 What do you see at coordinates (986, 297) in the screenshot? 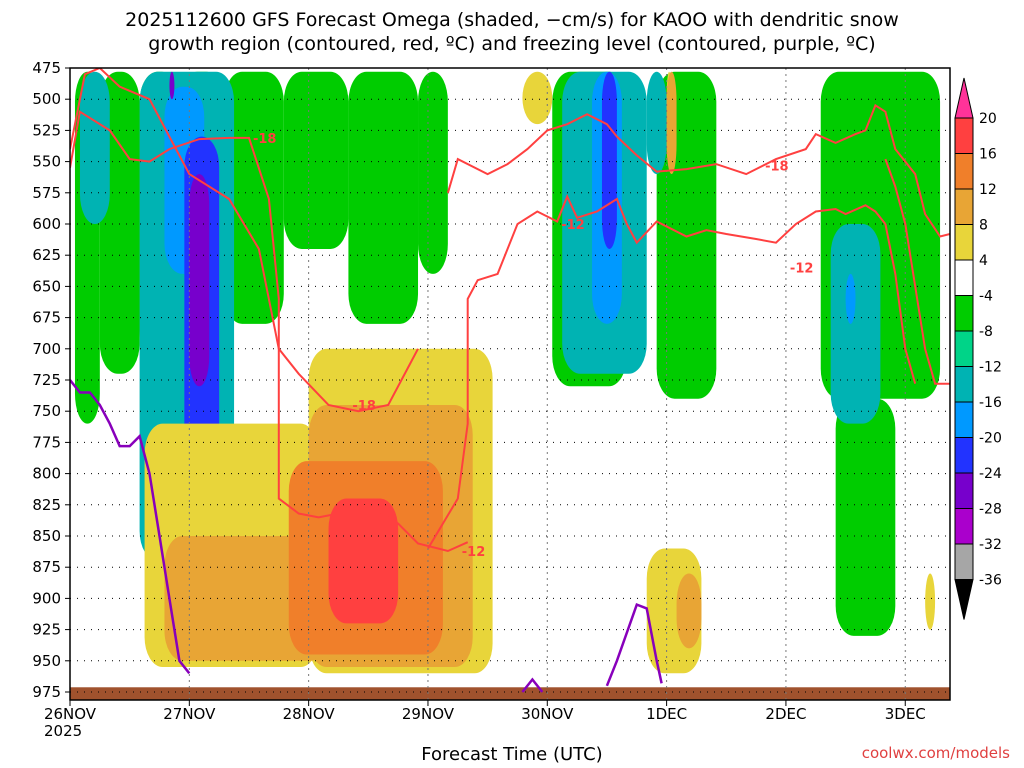
I see `colorbar-tick-label: -4` at bounding box center [986, 297].